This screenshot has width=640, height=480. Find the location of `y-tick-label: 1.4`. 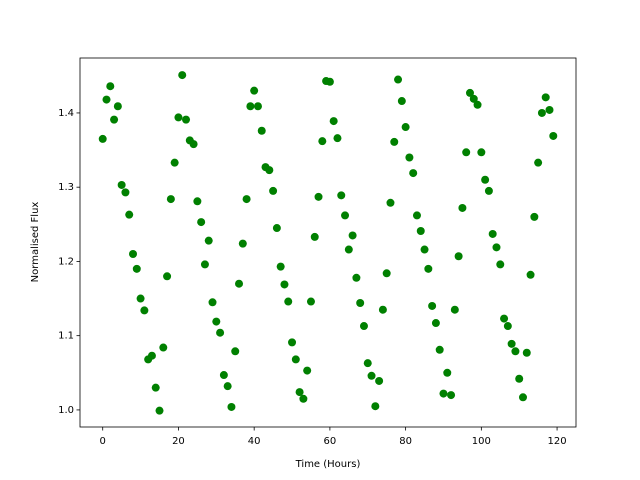

y-tick-label: 1.4 is located at coordinates (66, 113).